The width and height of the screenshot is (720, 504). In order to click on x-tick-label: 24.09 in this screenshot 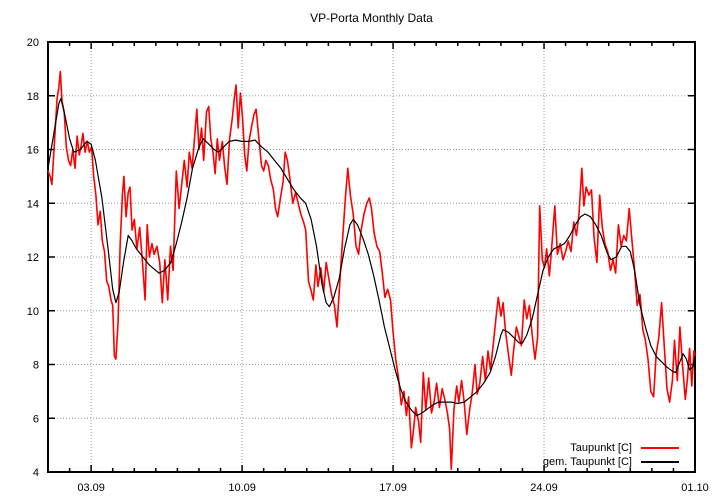, I will do `click(544, 488)`.